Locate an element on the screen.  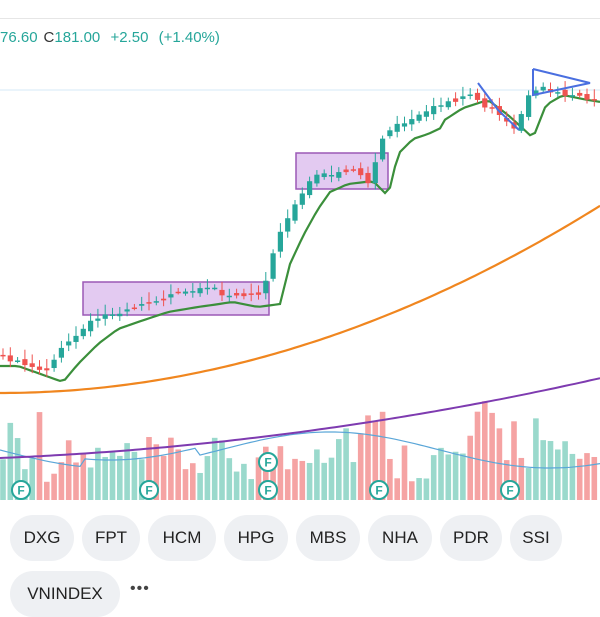
ticker-chip-vnindex: VNINDEX is located at coordinates (65, 594).